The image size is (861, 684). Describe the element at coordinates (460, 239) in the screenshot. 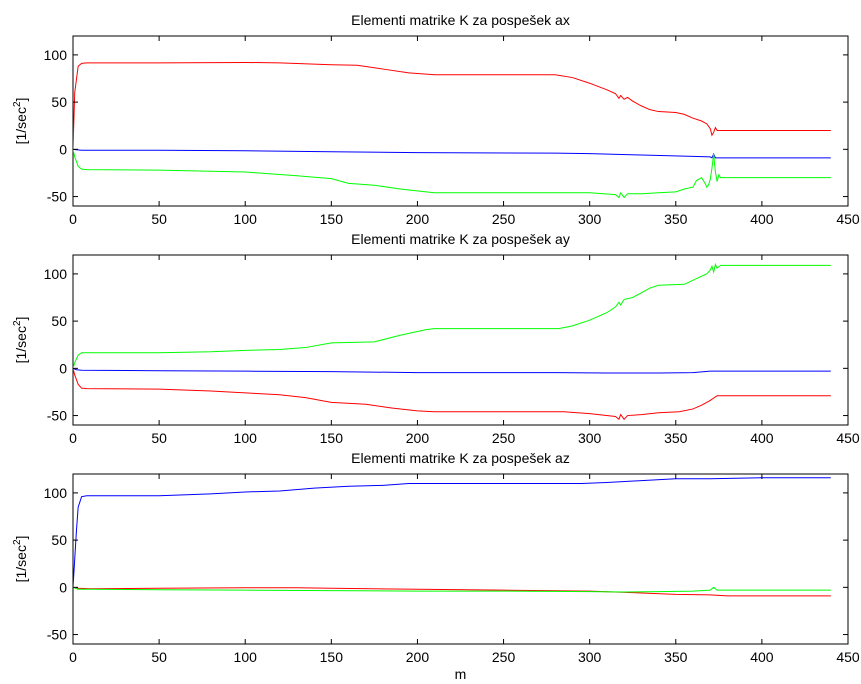

I see `chart-title: Elementi matrike K za pospešek ay` at that location.